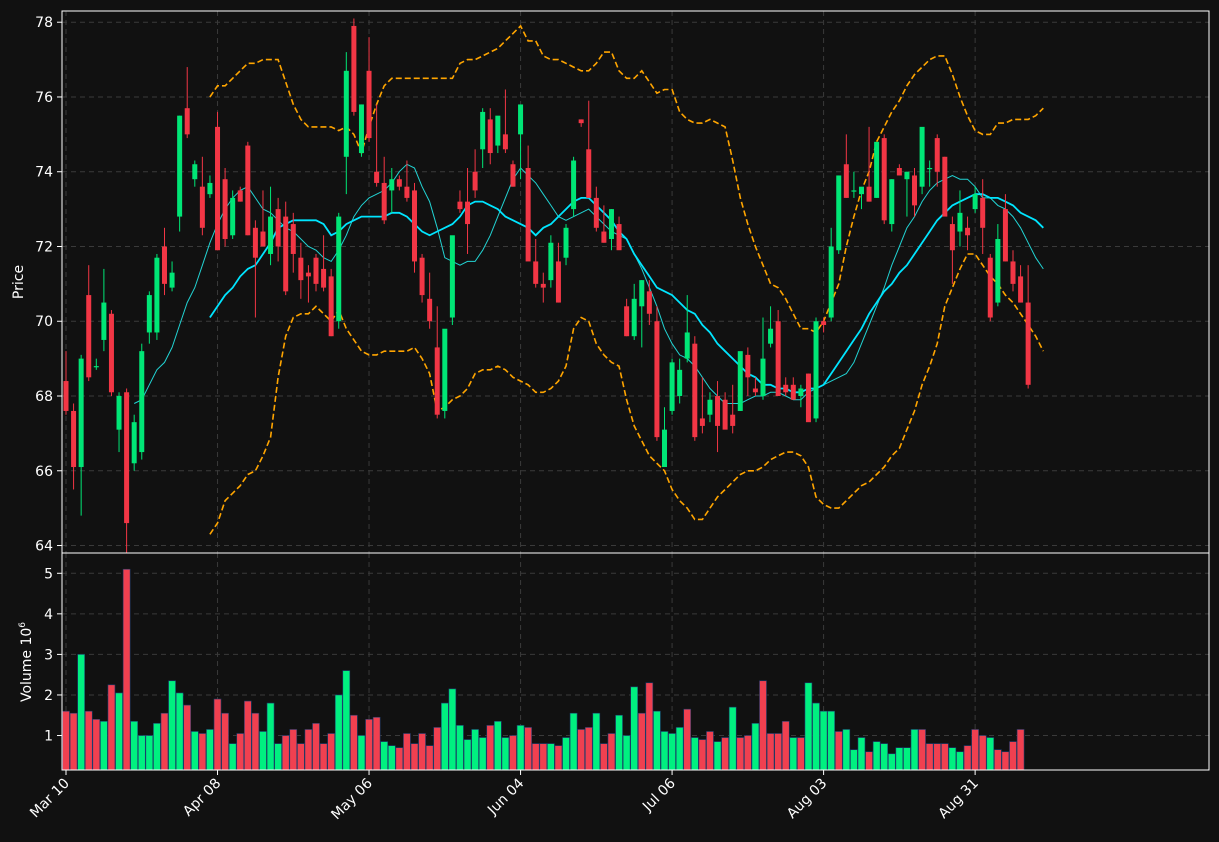  I want to click on volume-axis-label-text: Volume 10, so click(27, 665).